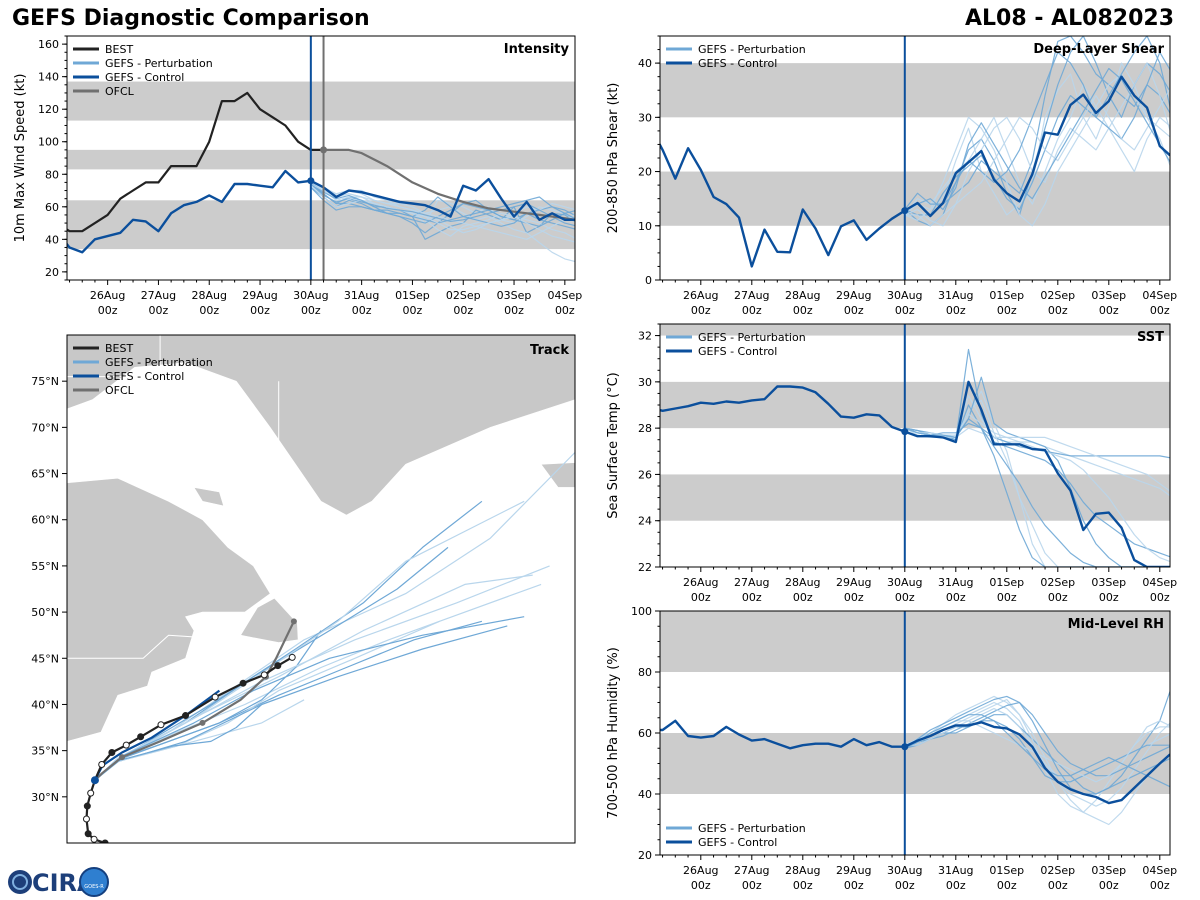 This screenshot has width=1200, height=900. What do you see at coordinates (20, 882) in the screenshot?
I see `cira-globe-icon` at bounding box center [20, 882].